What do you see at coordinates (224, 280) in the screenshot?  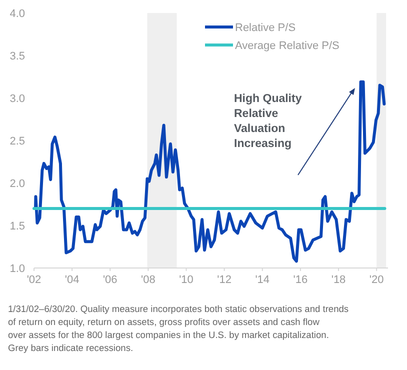 I see `x-tick-label: '12` at bounding box center [224, 280].